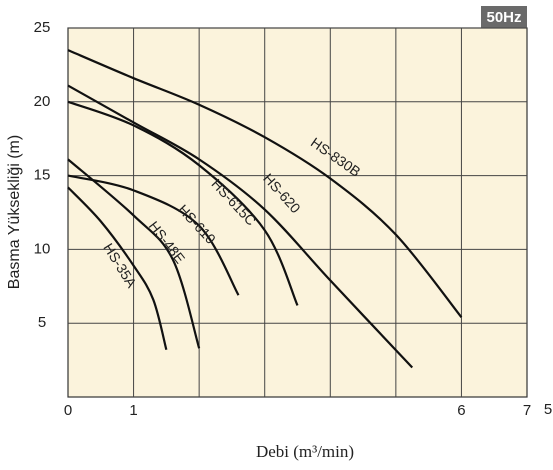  I want to click on y-tick-label: 20, so click(42, 101).